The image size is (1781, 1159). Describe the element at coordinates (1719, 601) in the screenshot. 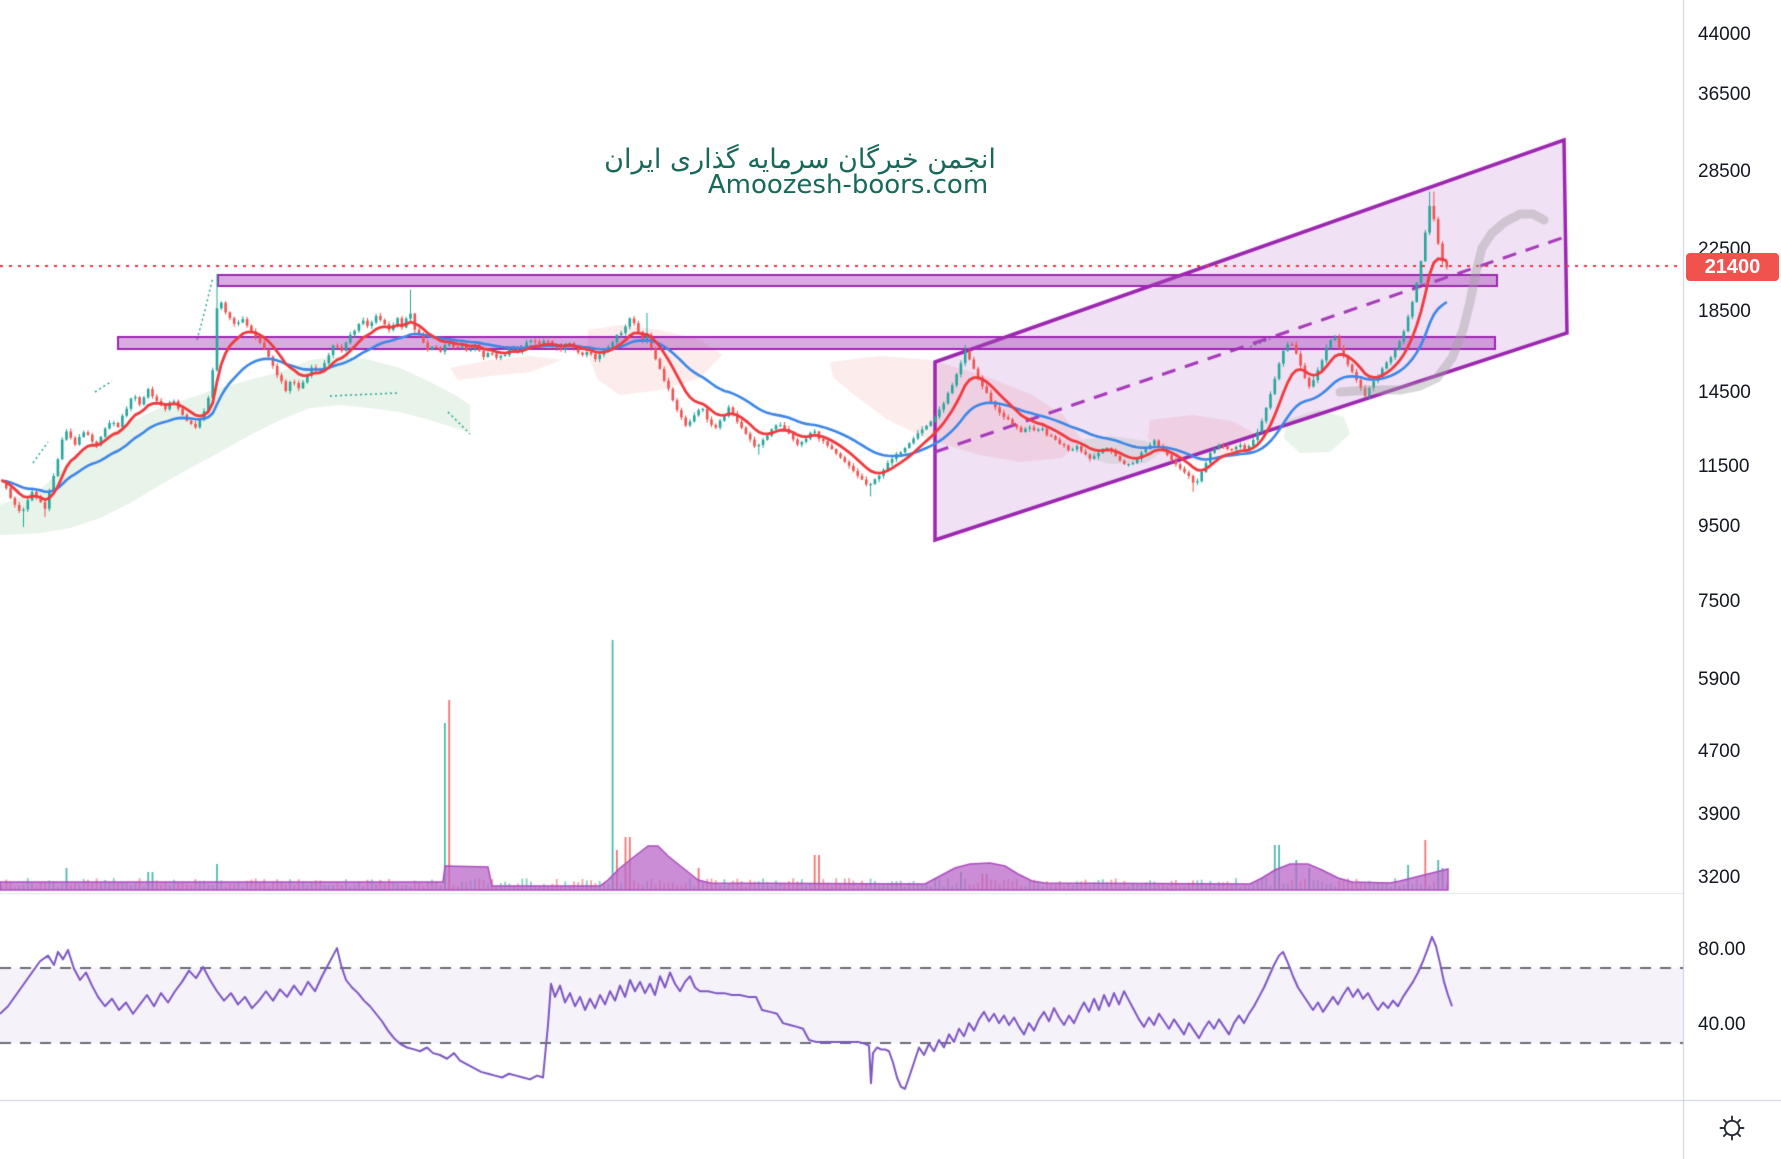

I see `price-tick-7500: 7500` at that location.